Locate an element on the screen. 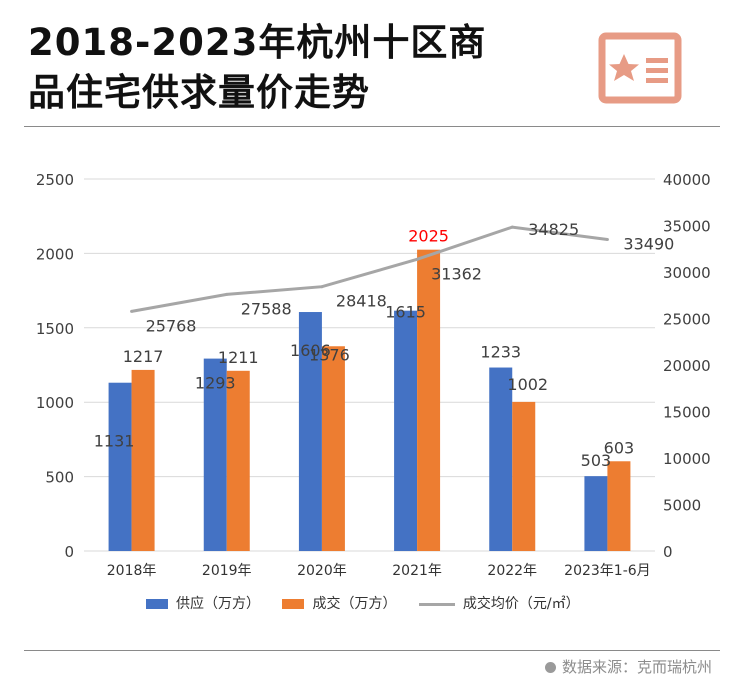 The image size is (740, 694). legend-swatch-supply is located at coordinates (157, 604).